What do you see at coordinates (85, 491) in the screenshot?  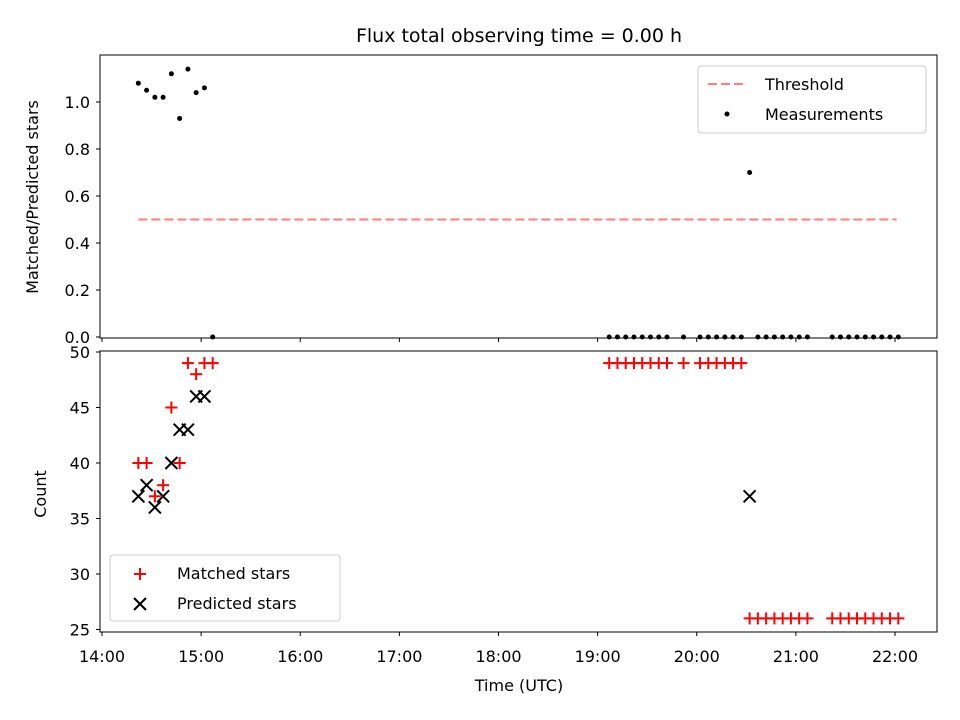 I see `bottom-y-axis: 25 30 35 40 45 50` at bounding box center [85, 491].